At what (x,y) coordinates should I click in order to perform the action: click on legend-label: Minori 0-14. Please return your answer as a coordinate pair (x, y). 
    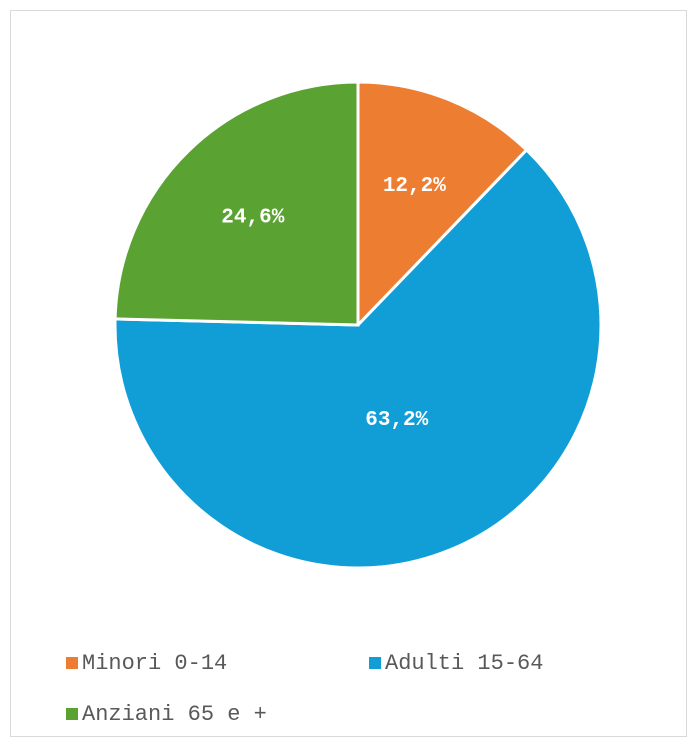
    Looking at the image, I should click on (154, 663).